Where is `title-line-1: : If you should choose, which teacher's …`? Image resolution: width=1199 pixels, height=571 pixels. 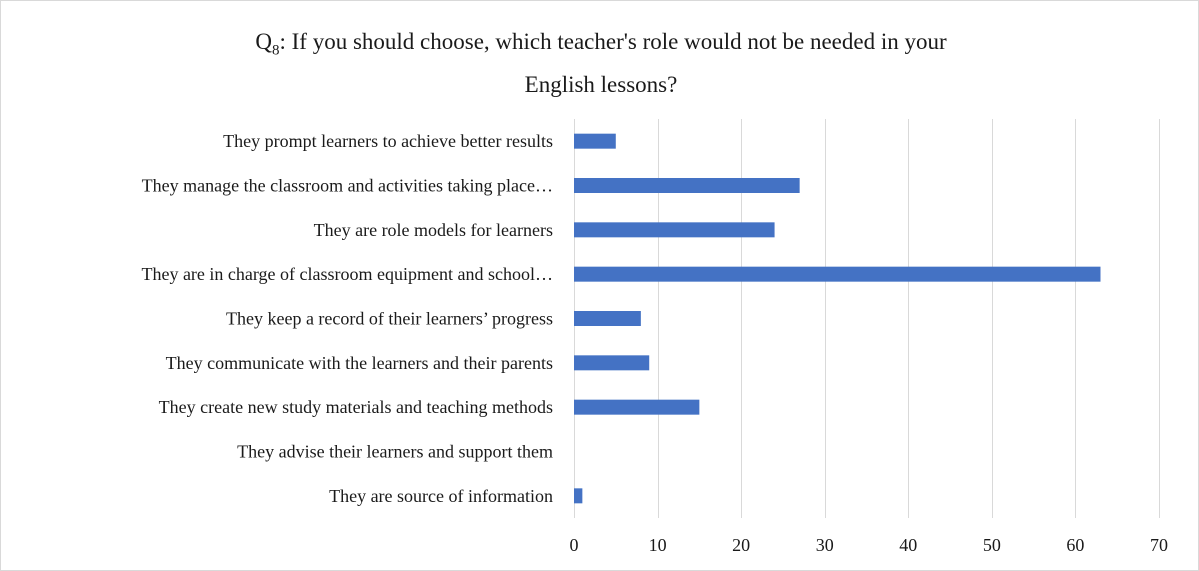
title-line-1: : If you should choose, which teacher's … is located at coordinates (613, 41).